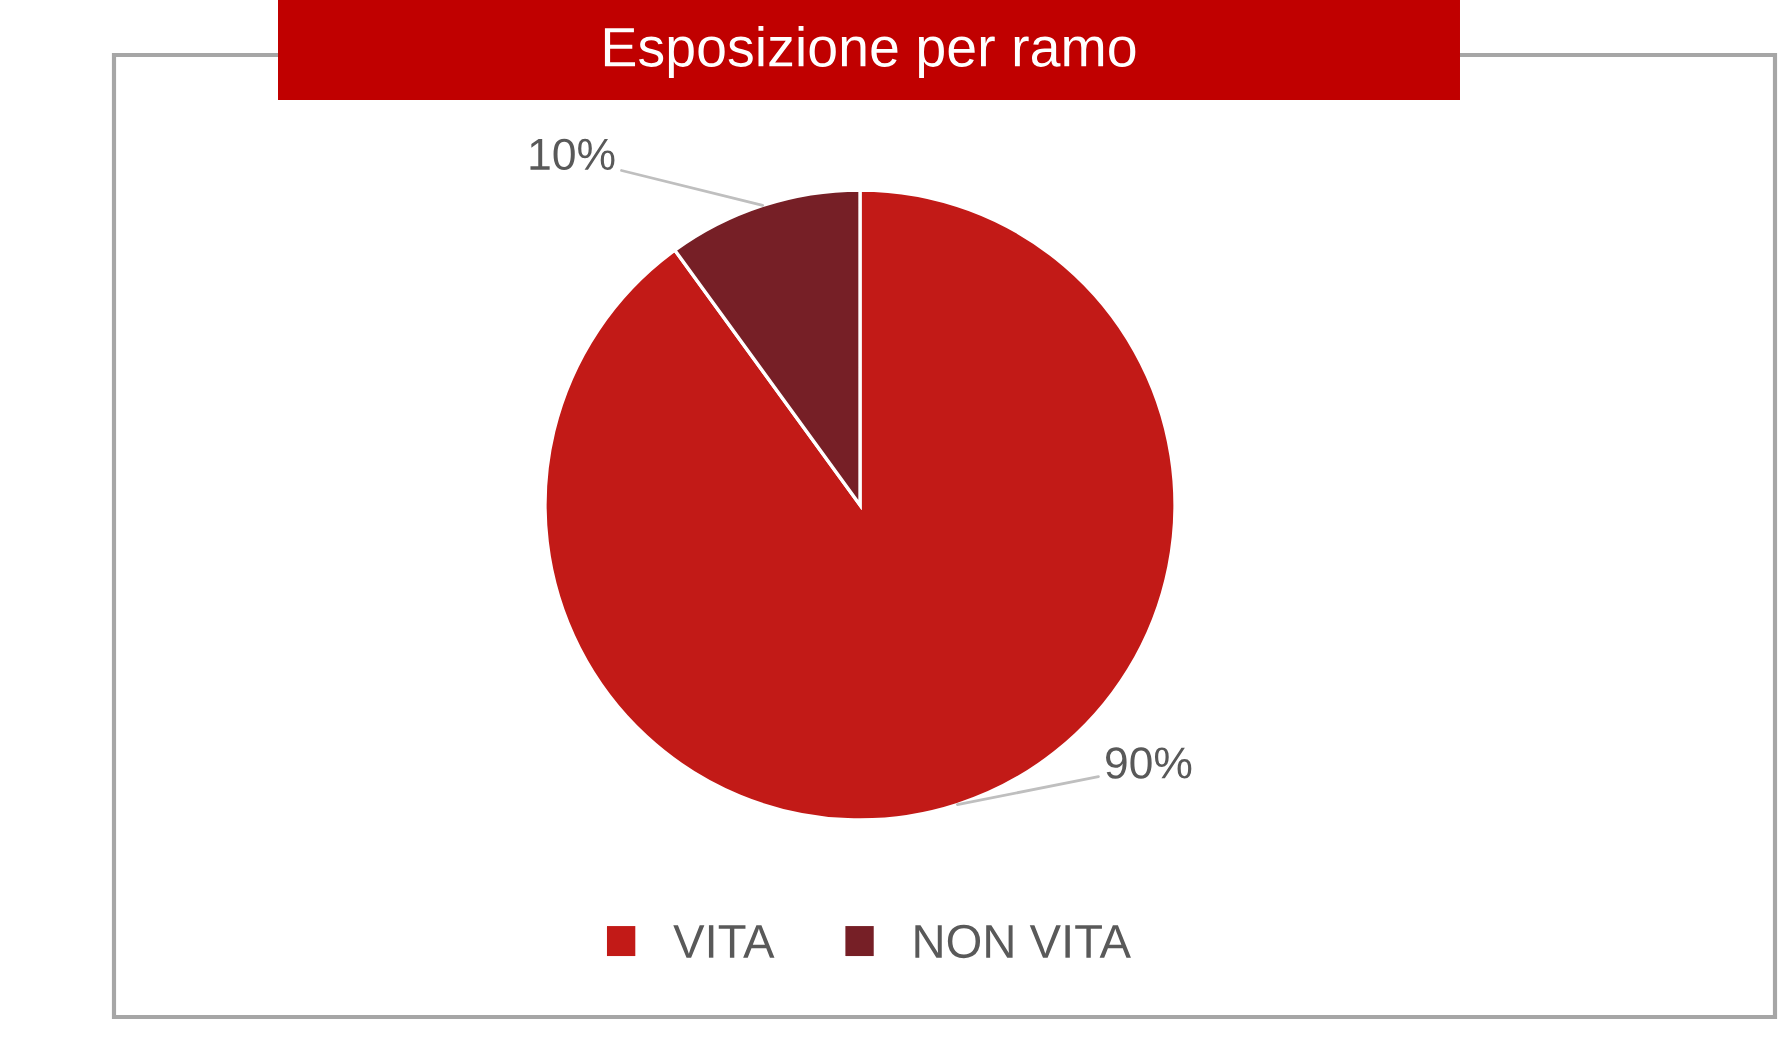 This screenshot has width=1782, height=1039. What do you see at coordinates (572, 154) in the screenshot?
I see `data-label: 10%` at bounding box center [572, 154].